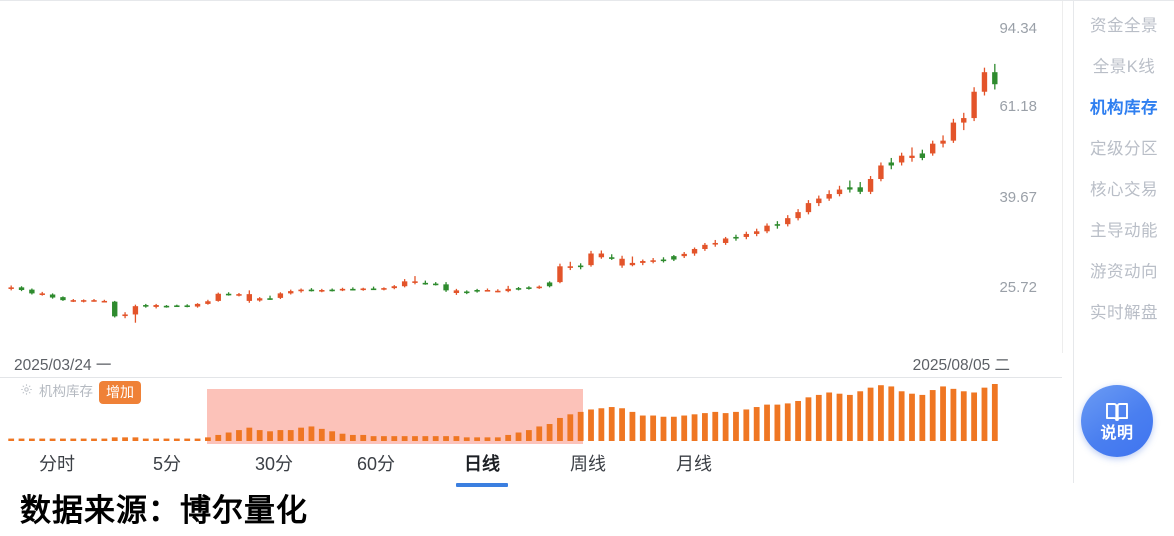 The height and width of the screenshot is (536, 1174). I want to click on sidebar-item-2: 机构库存, so click(1124, 108).